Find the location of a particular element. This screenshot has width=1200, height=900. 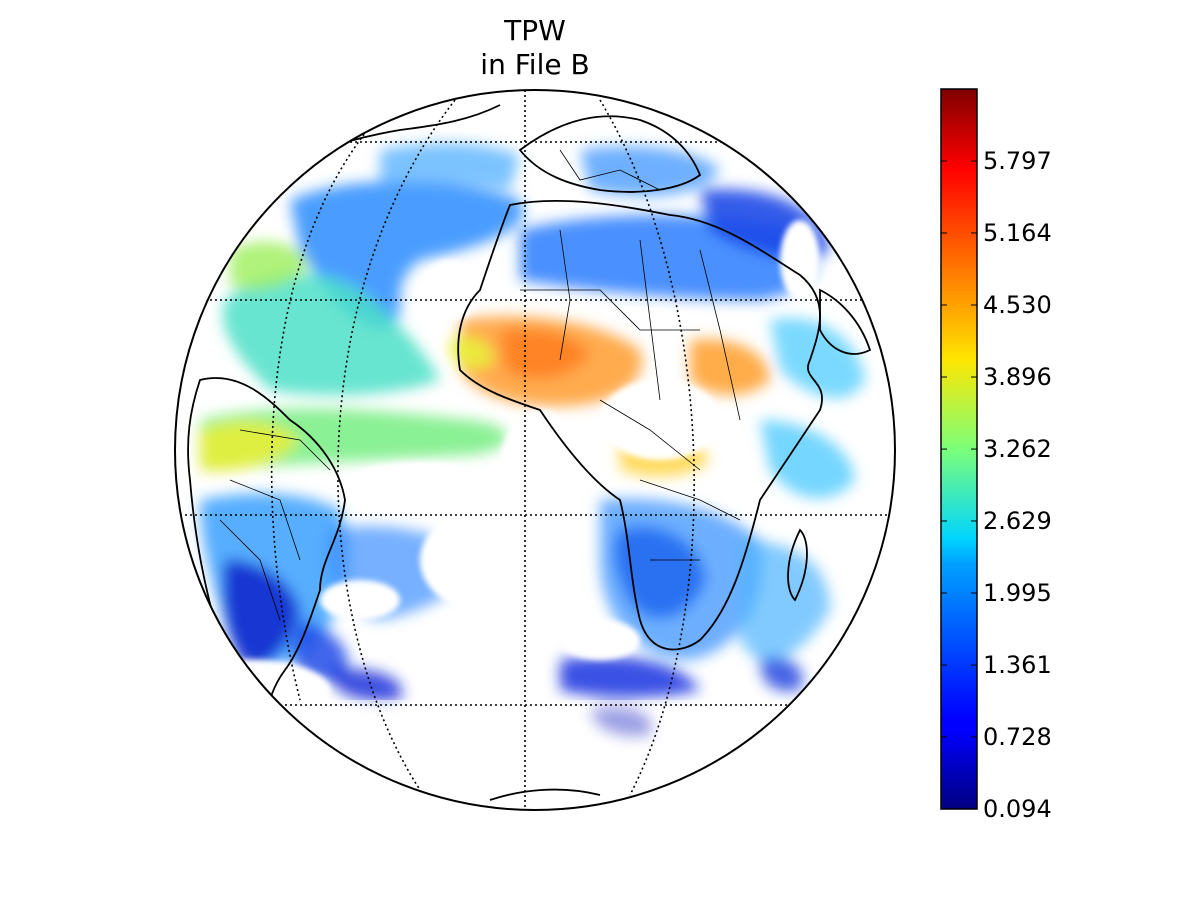

colorbar-tick-label: 1.361 is located at coordinates (1017, 665).